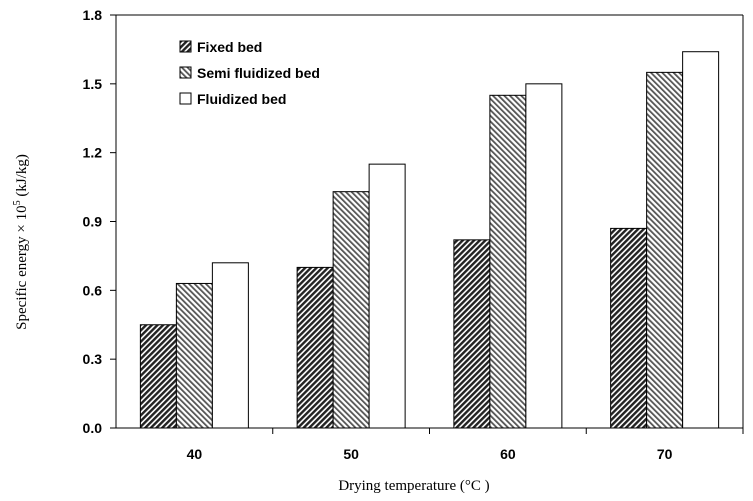 This screenshot has height=501, width=753. What do you see at coordinates (93, 84) in the screenshot?
I see `y-tick-label: 1.5` at bounding box center [93, 84].